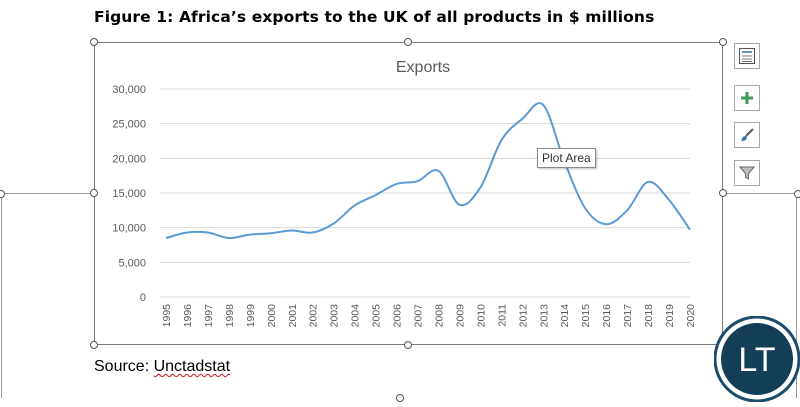  I want to click on x-tick-label: 1999, so click(251, 316).